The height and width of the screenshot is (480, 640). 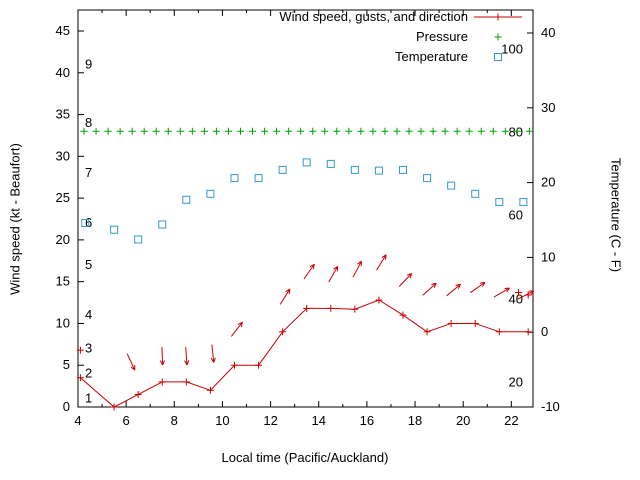 What do you see at coordinates (511, 420) in the screenshot?
I see `svg-text: 22` at bounding box center [511, 420].